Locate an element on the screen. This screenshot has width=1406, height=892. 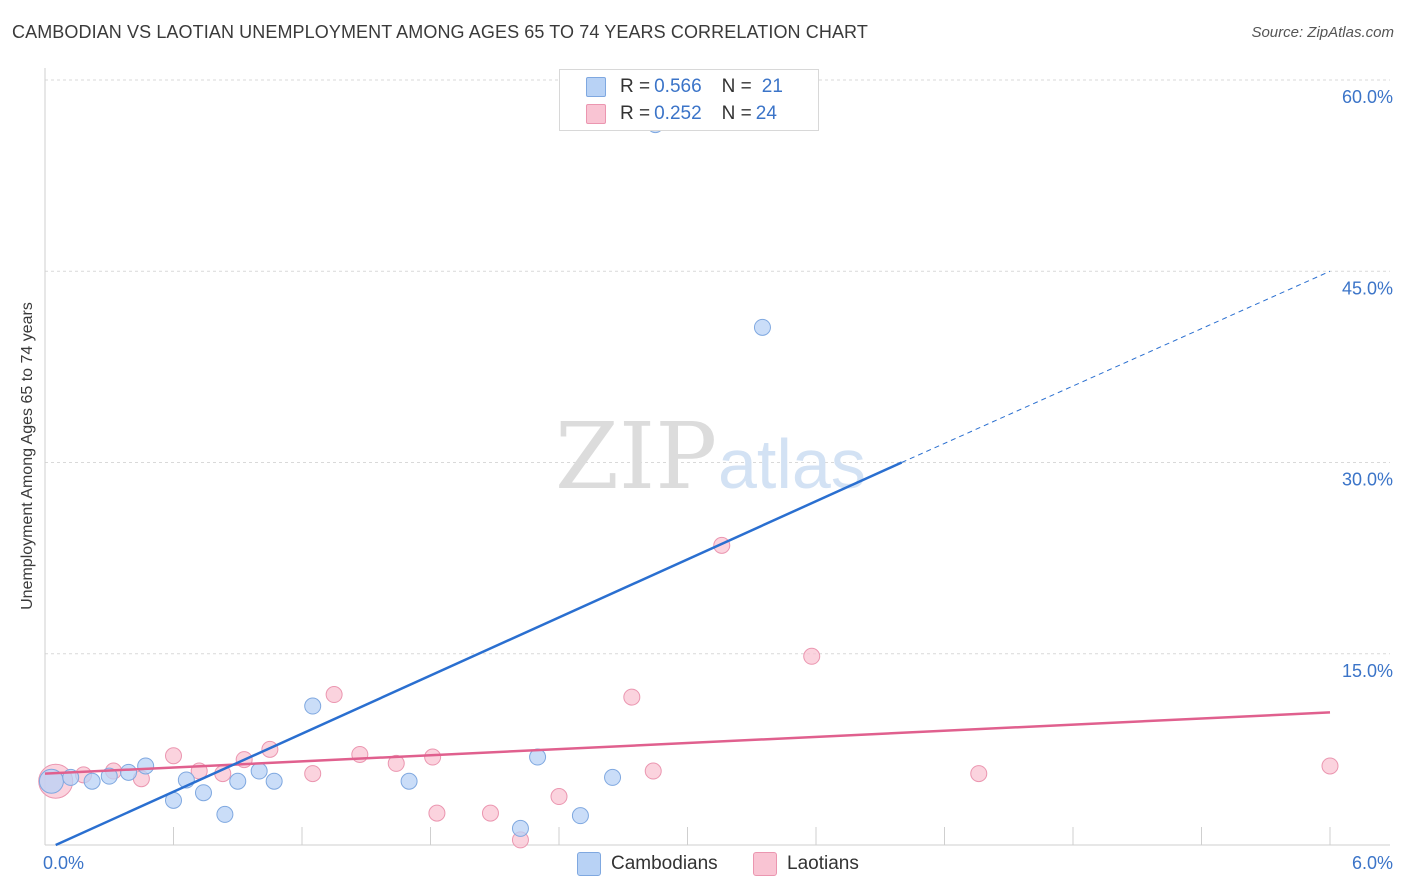
stats-legend-row-laotians: R = 0.252 N = 24 is located at coordinates (681, 114).